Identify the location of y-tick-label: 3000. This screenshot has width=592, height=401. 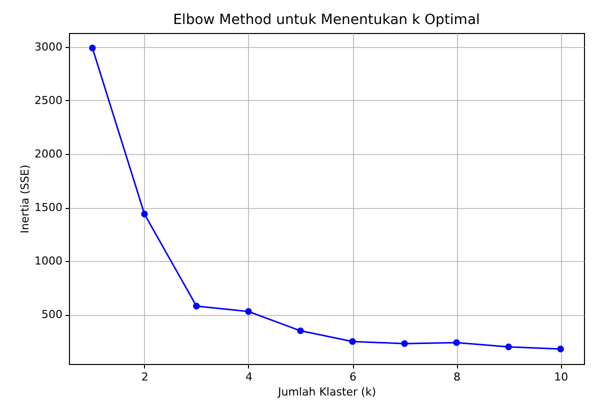
(48, 47).